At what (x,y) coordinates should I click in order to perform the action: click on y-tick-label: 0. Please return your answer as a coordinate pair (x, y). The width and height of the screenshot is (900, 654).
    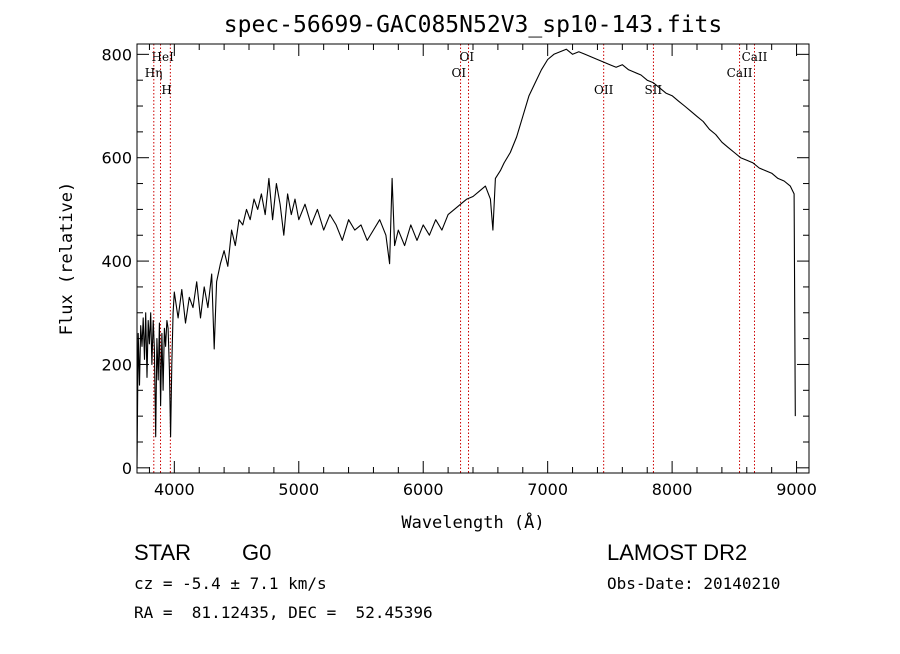
    Looking at the image, I should click on (127, 468).